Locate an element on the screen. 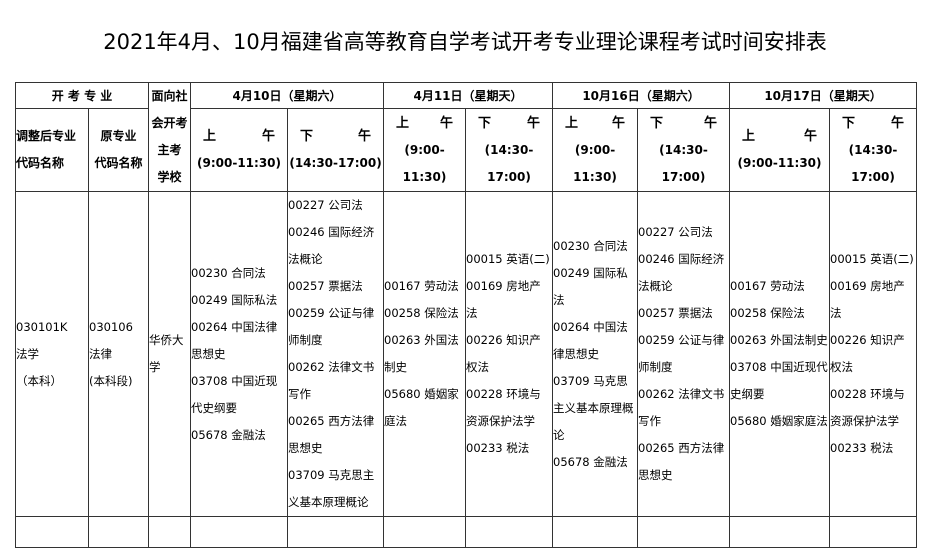 The width and height of the screenshot is (930, 548). new-major-header: 调整后专业 代码名称 is located at coordinates (52, 150).